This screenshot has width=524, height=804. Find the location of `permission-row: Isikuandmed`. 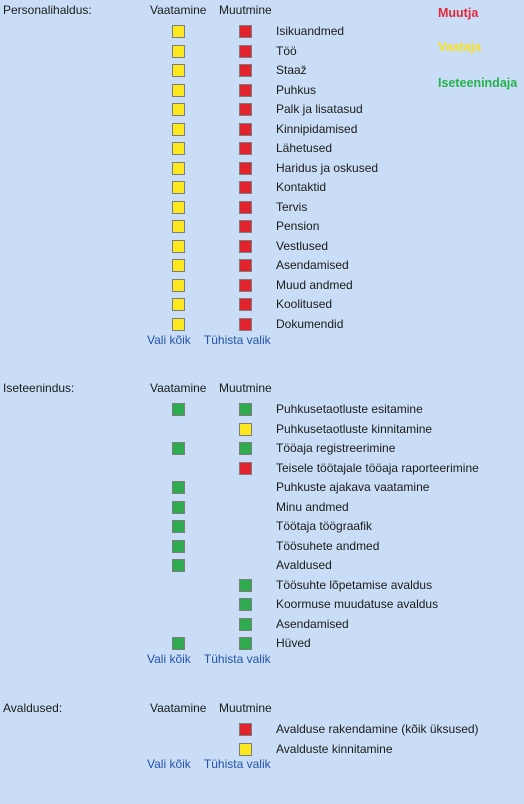

permission-row: Isikuandmed is located at coordinates (262, 32).